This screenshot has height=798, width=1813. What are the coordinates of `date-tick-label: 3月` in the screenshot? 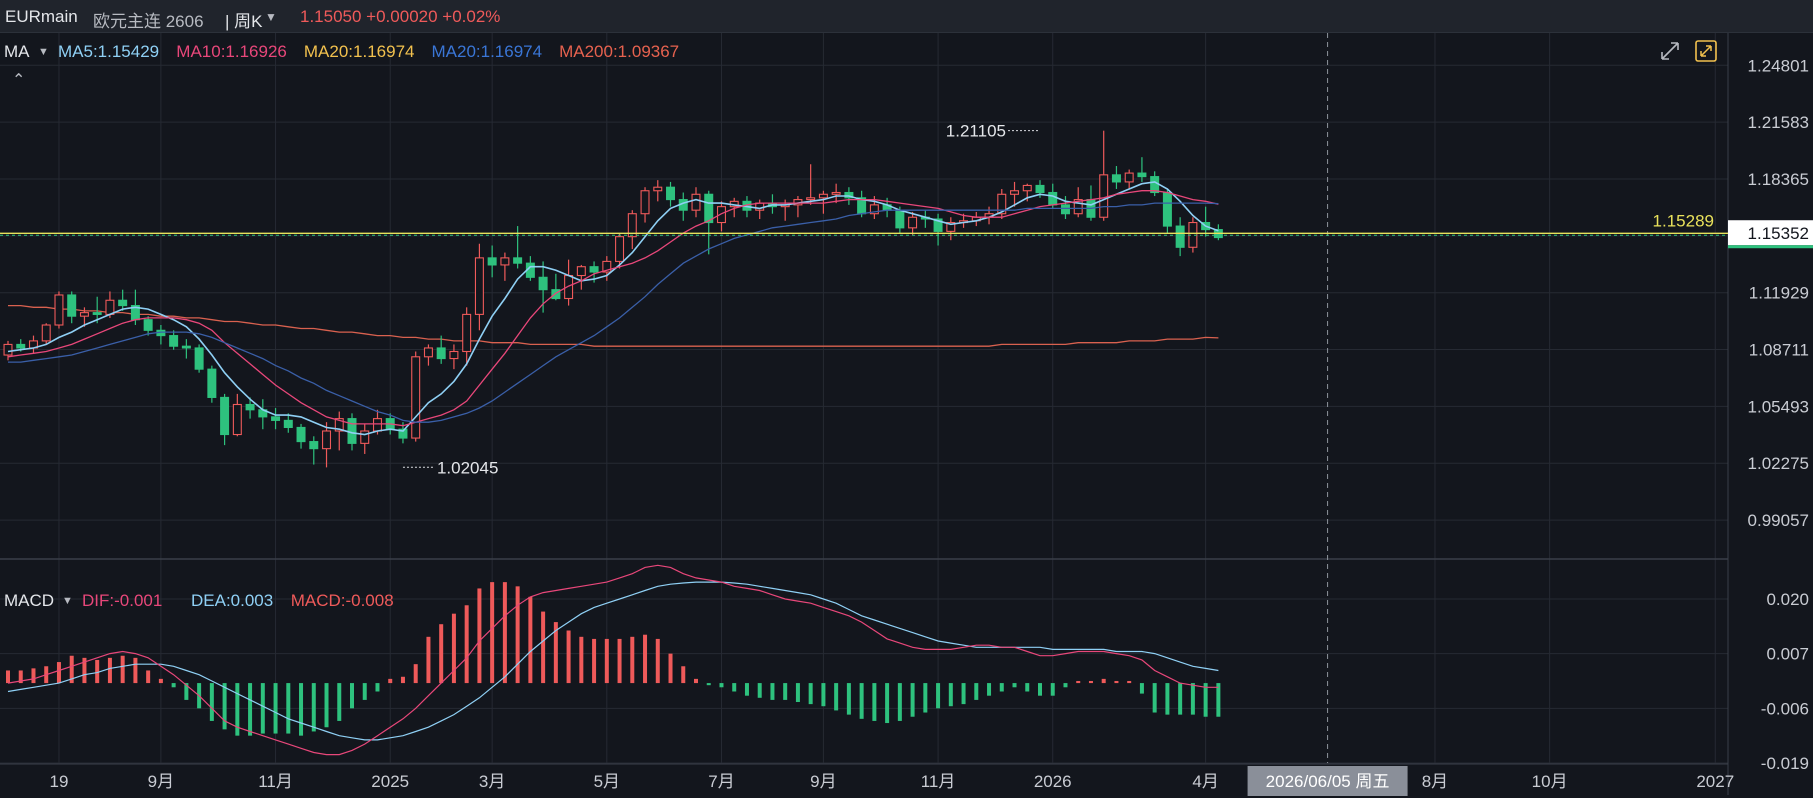 It's located at (492, 781).